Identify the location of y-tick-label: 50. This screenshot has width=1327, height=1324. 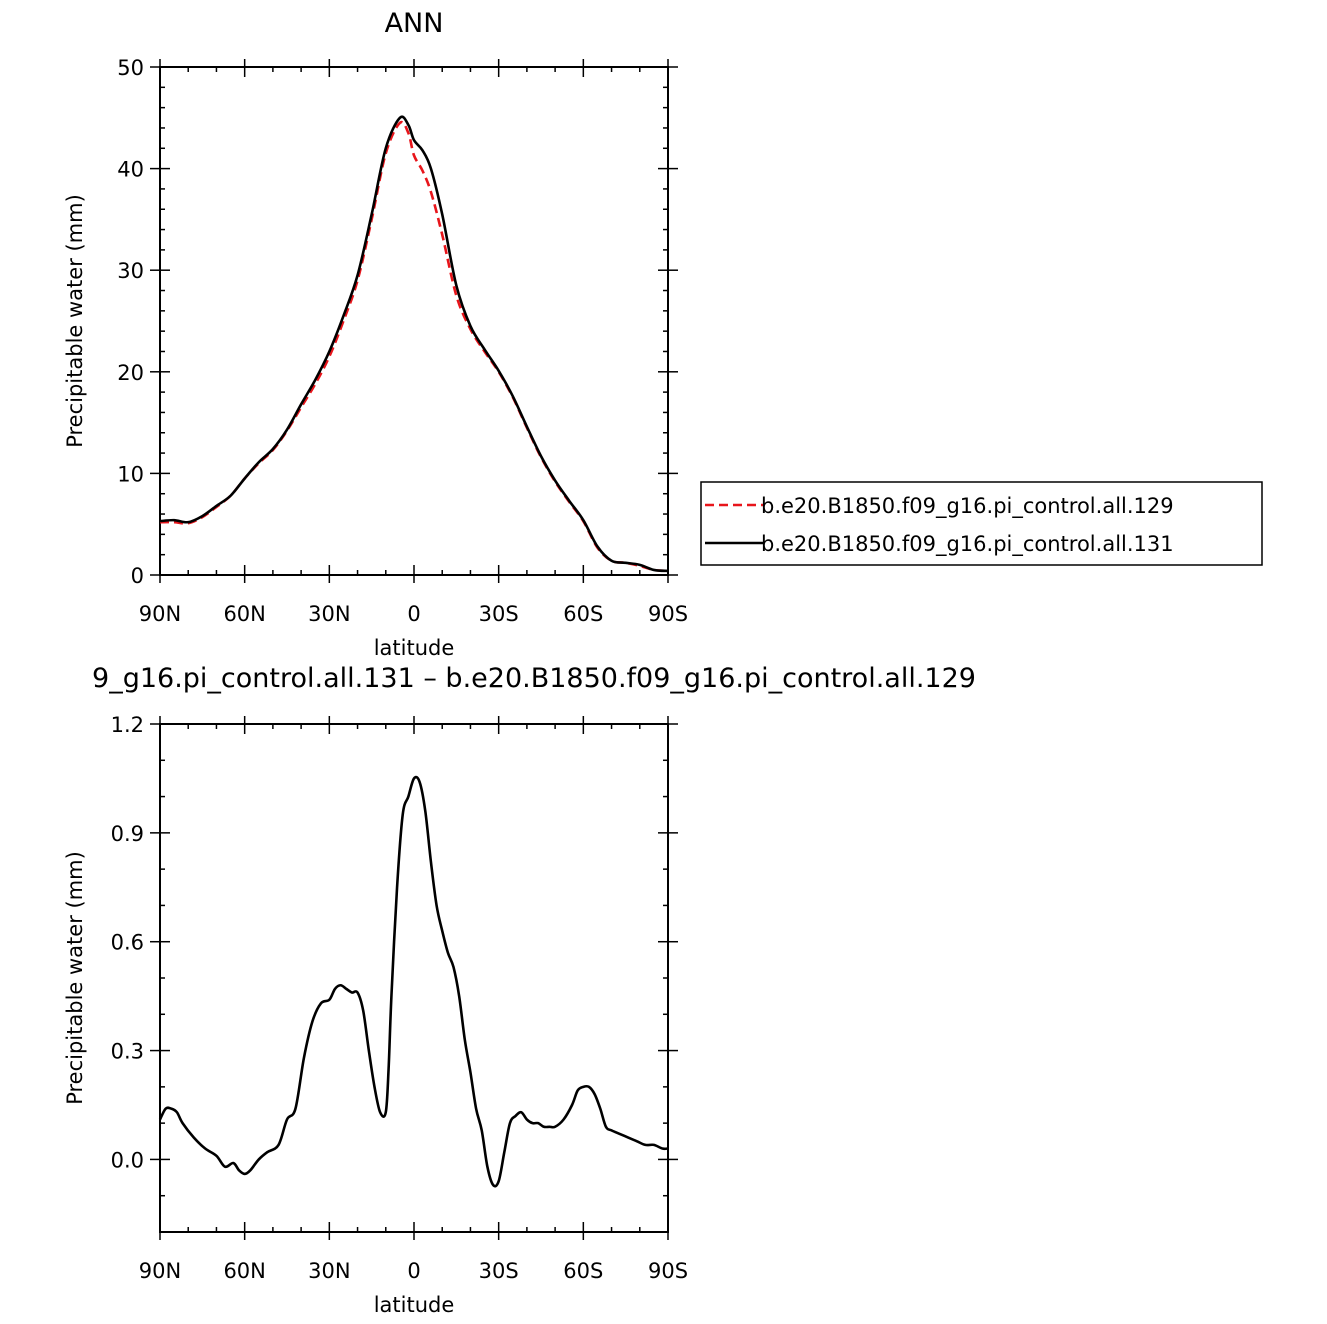
(130, 68).